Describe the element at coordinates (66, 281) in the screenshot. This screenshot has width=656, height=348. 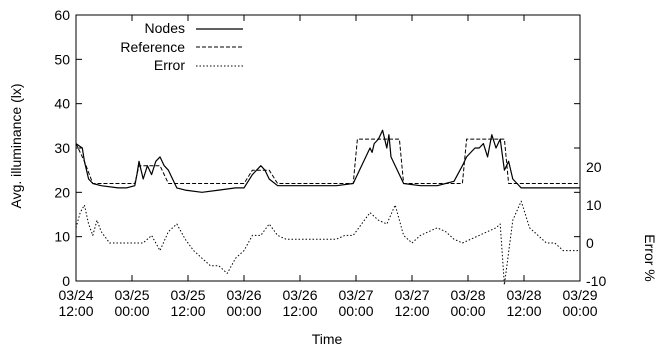
I see `y-tick-label: 0` at that location.